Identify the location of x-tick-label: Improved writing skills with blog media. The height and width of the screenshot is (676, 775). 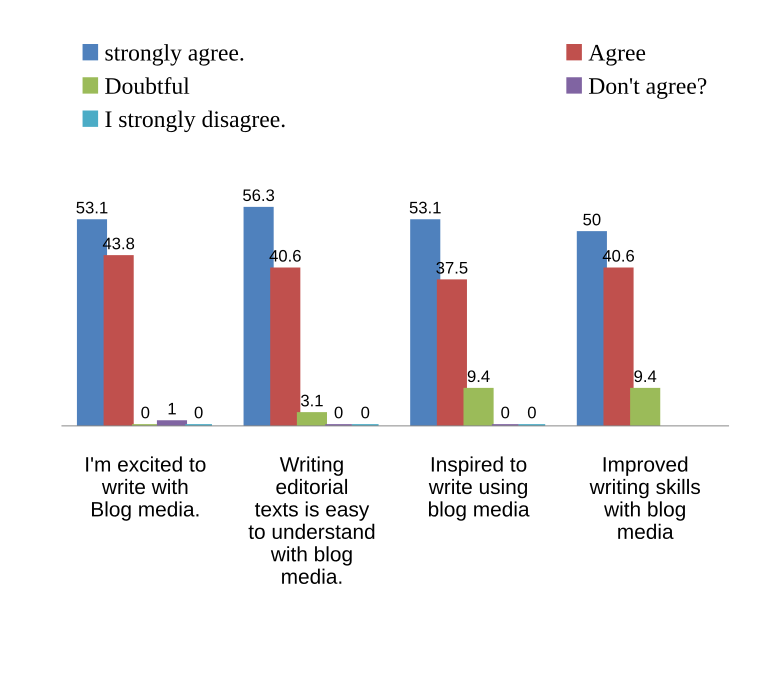
(645, 498).